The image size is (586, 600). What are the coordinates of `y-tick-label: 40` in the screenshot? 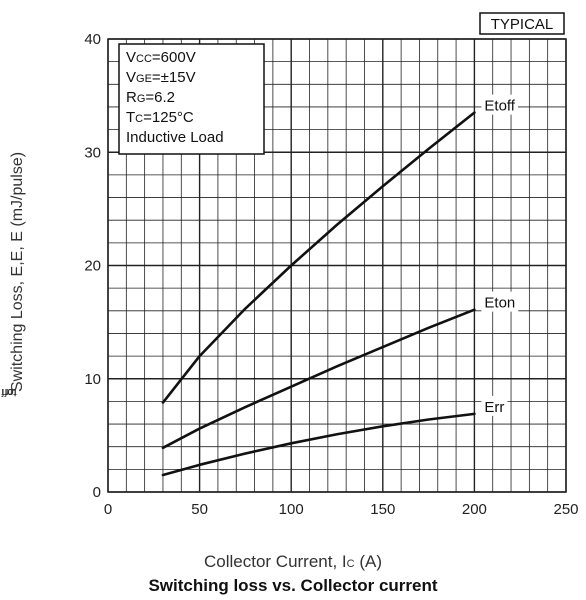 It's located at (92, 39).